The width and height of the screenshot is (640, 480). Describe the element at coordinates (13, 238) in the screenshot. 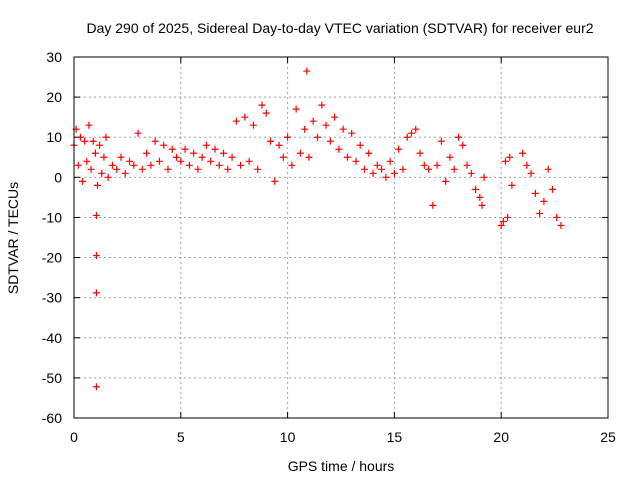

I see `y-axis-label: SDTVAR / TECUs` at that location.